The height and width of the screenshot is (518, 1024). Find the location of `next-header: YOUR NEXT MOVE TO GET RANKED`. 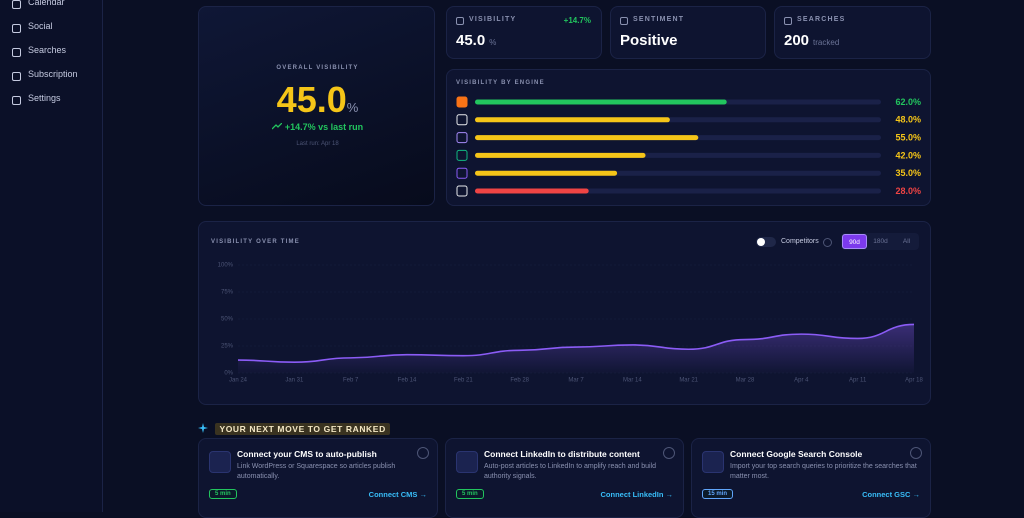

next-header: YOUR NEXT MOVE TO GET RANKED is located at coordinates (294, 428).